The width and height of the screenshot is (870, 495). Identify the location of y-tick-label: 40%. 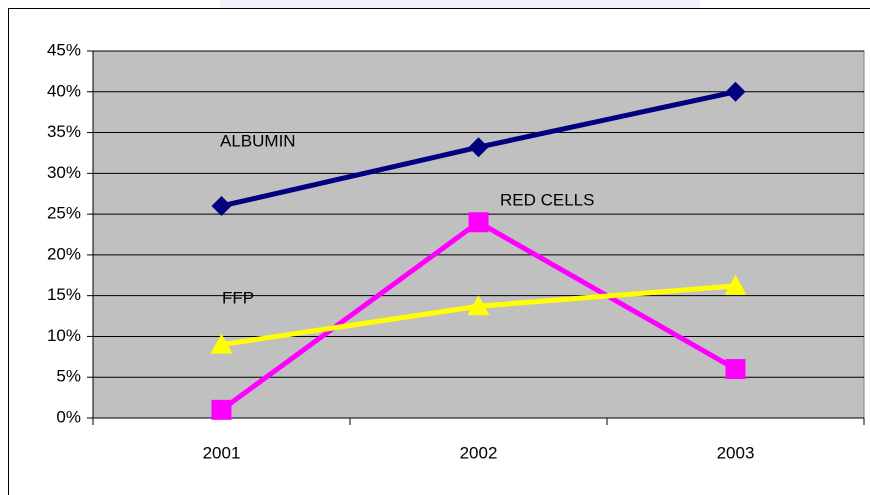
(64, 90).